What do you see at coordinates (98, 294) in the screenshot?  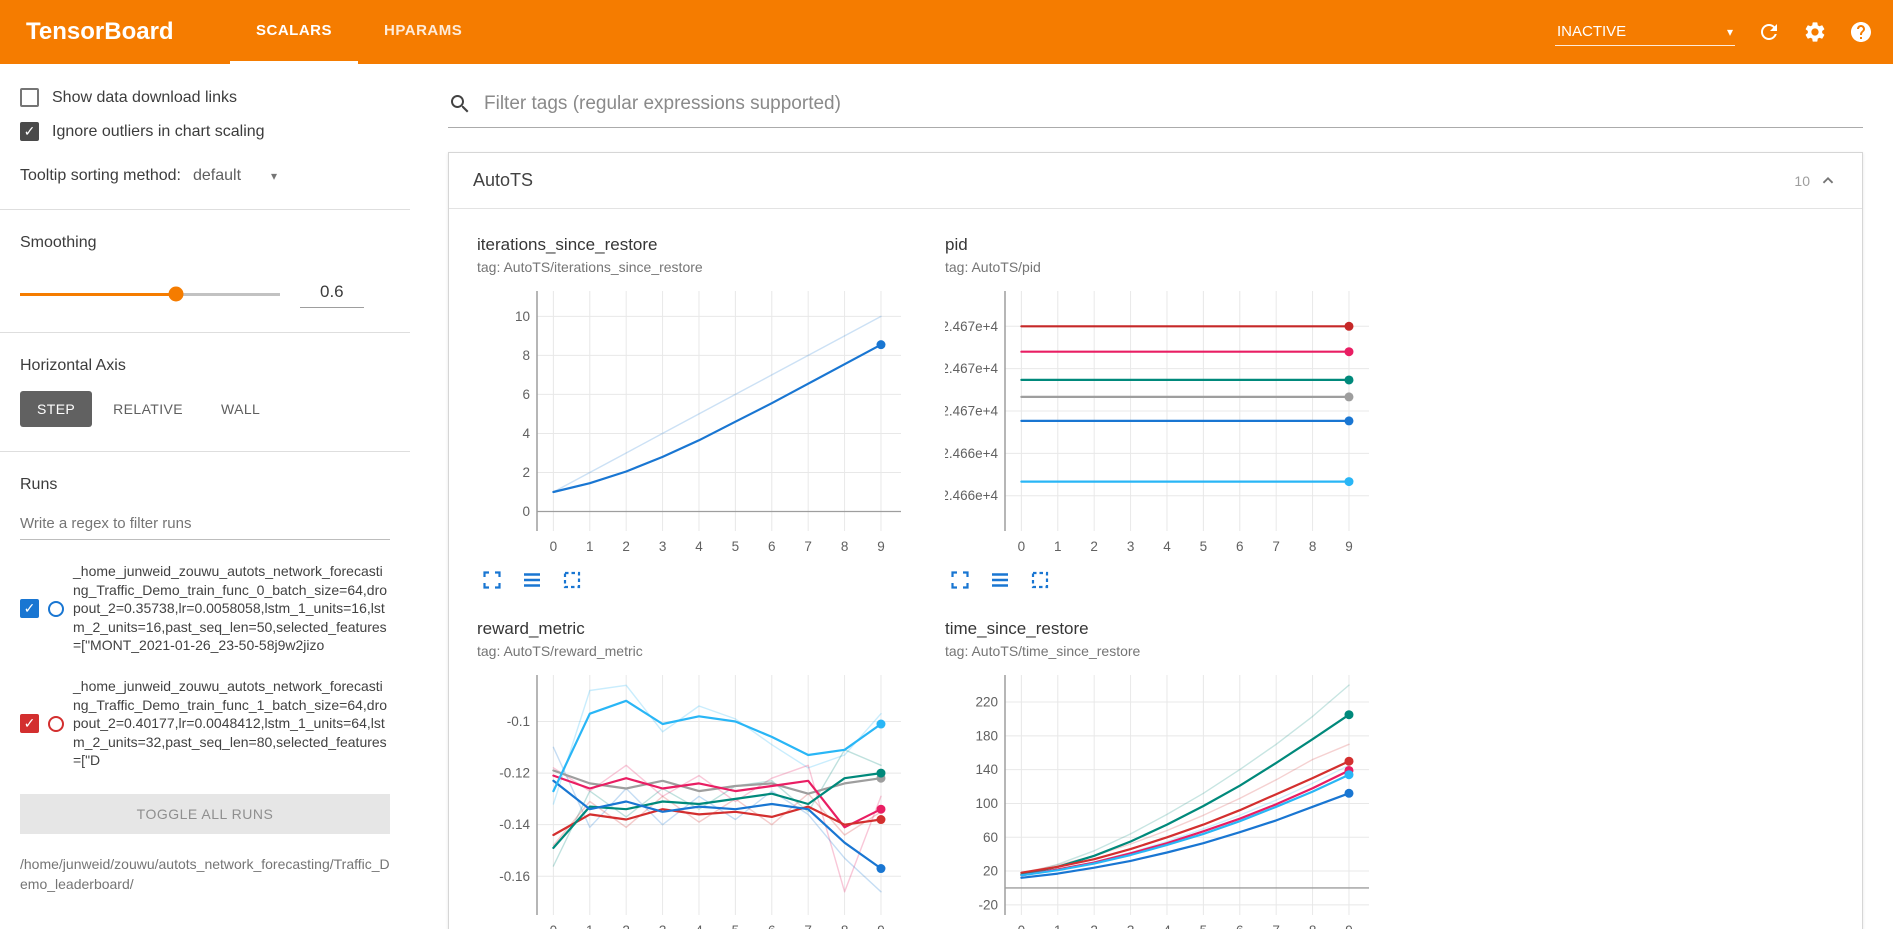 I see `smoothing-slider-fill` at bounding box center [98, 294].